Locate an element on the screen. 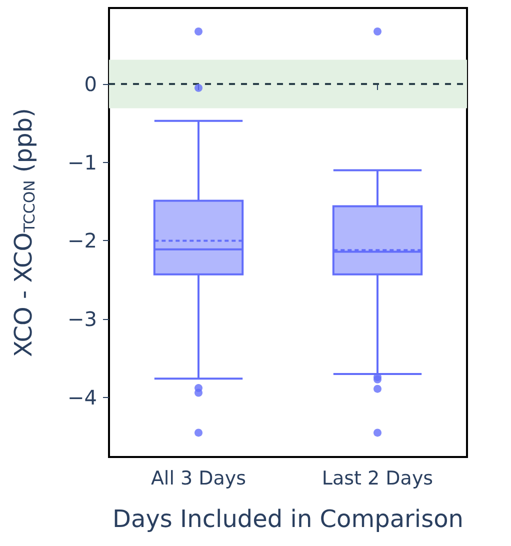 The height and width of the screenshot is (546, 511). y-tick-label: −1 is located at coordinates (82, 162).